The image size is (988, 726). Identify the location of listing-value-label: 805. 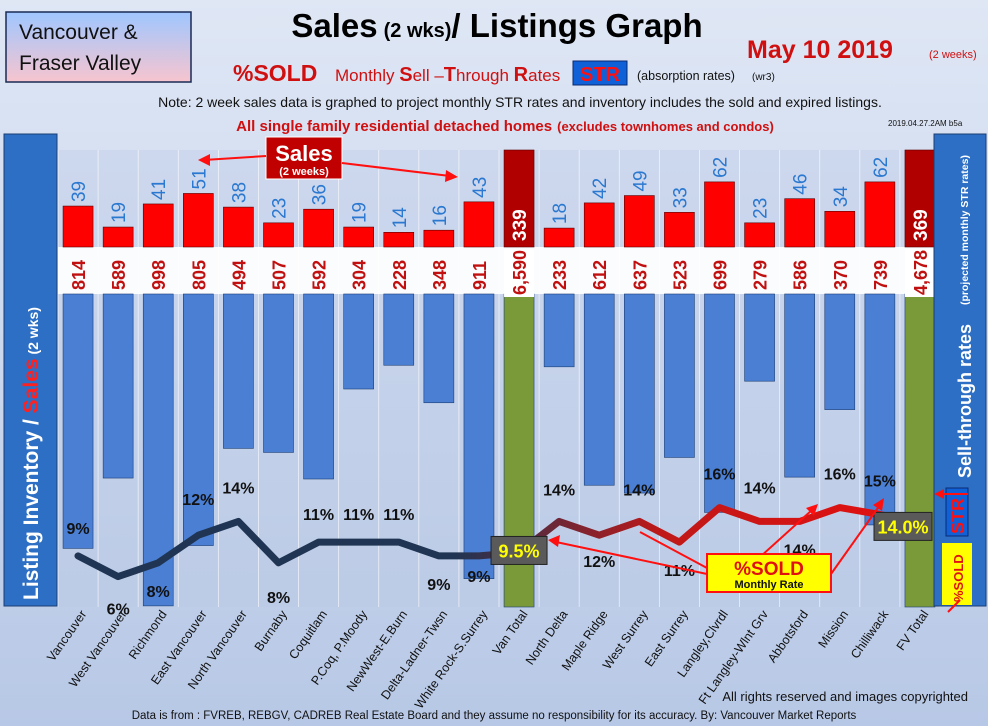
(199, 275).